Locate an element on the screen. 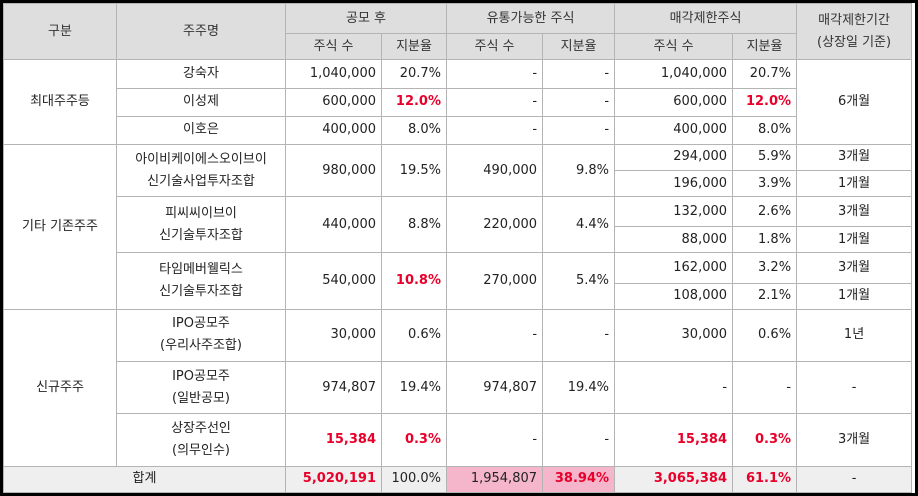 This screenshot has height=496, width=918. header-post-ipo: 공모 후 is located at coordinates (366, 18).